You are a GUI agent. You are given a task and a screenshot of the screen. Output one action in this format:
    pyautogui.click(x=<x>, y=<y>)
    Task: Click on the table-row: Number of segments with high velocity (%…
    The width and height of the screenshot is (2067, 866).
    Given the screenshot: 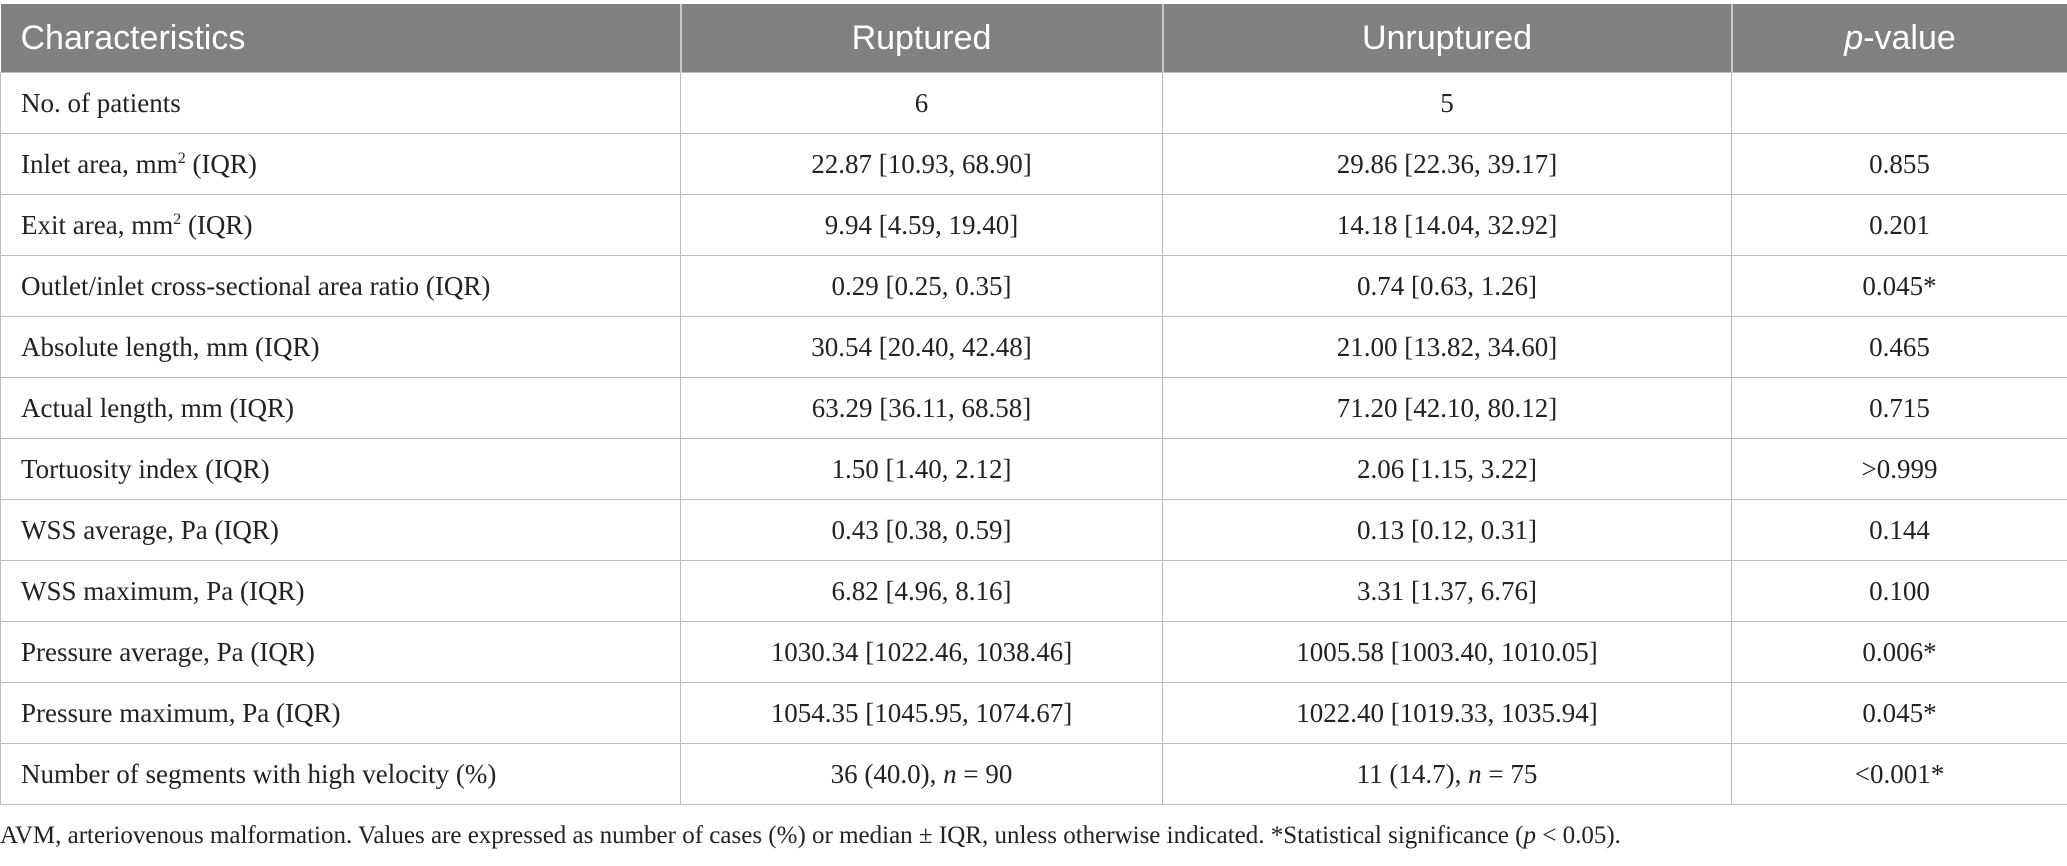 What is the action you would take?
    pyautogui.click(x=1033, y=774)
    